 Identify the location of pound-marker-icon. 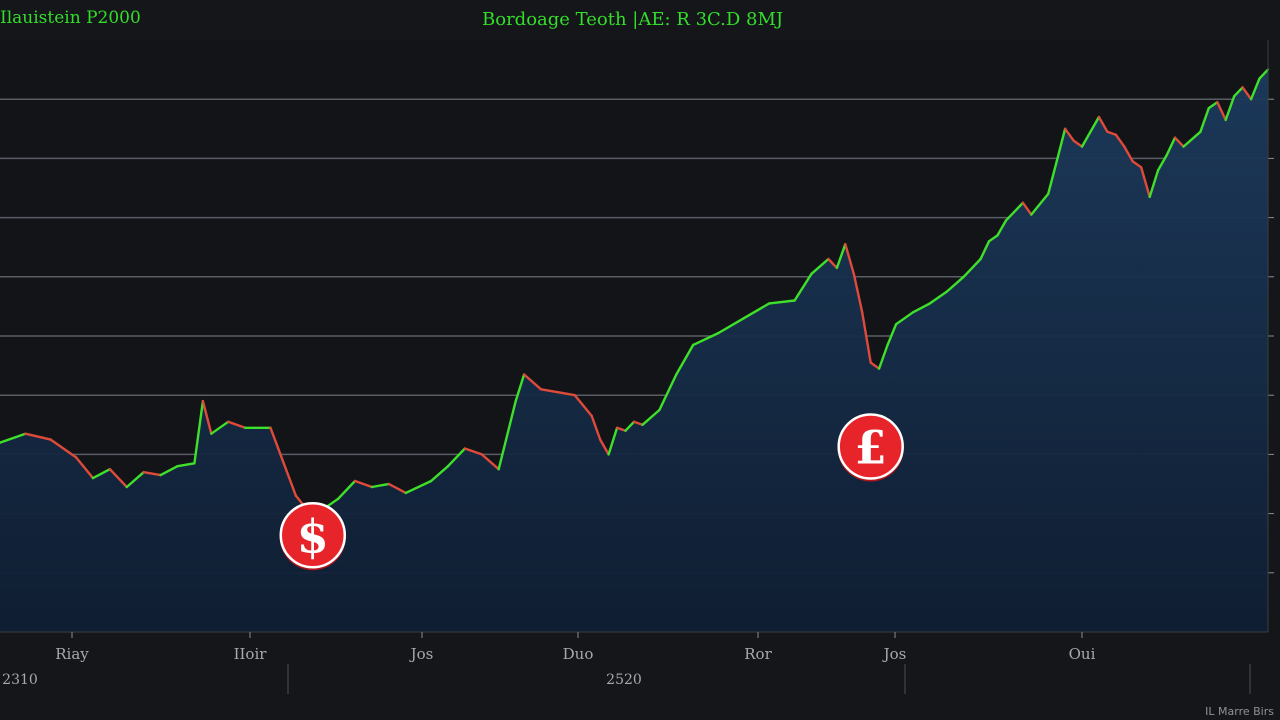
(870, 446).